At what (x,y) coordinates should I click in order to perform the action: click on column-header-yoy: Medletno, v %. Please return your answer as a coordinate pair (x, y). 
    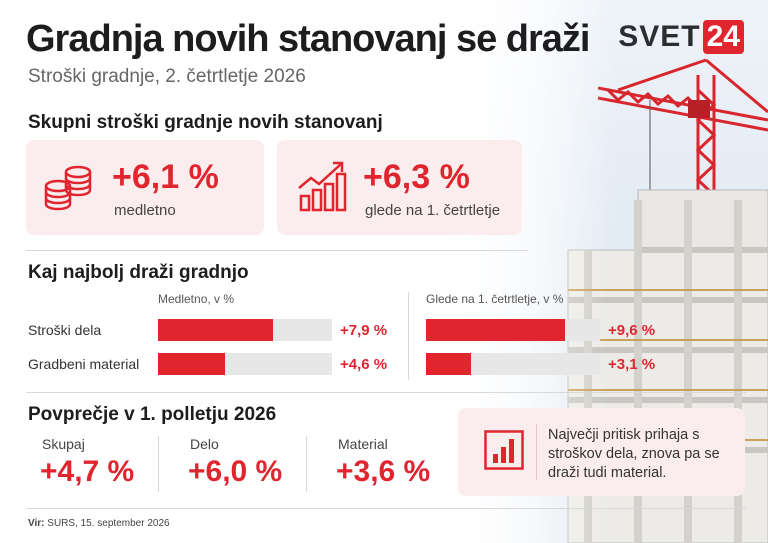
    Looking at the image, I should click on (196, 299).